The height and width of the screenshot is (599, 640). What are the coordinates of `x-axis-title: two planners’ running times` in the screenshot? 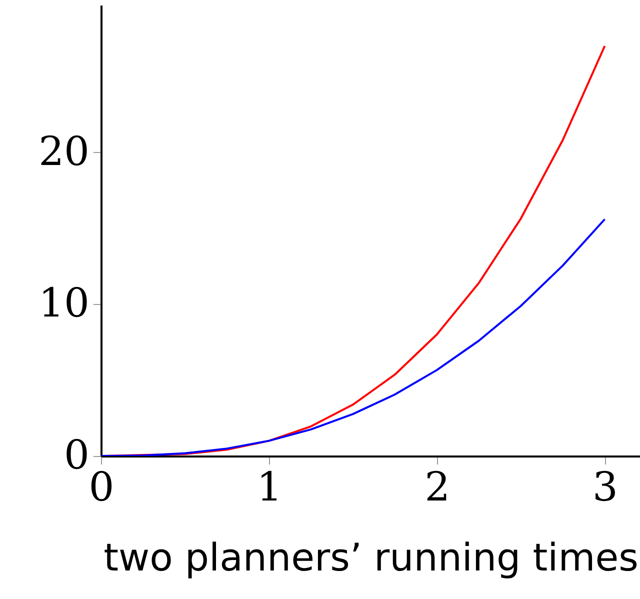 It's located at (371, 558).